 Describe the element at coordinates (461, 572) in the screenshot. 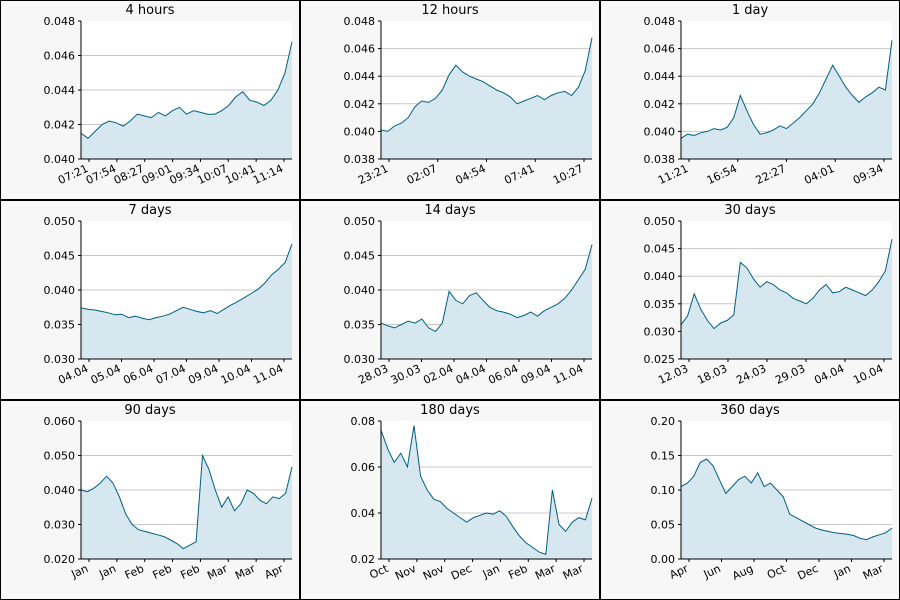

I see `x-tick-label: Dec` at that location.